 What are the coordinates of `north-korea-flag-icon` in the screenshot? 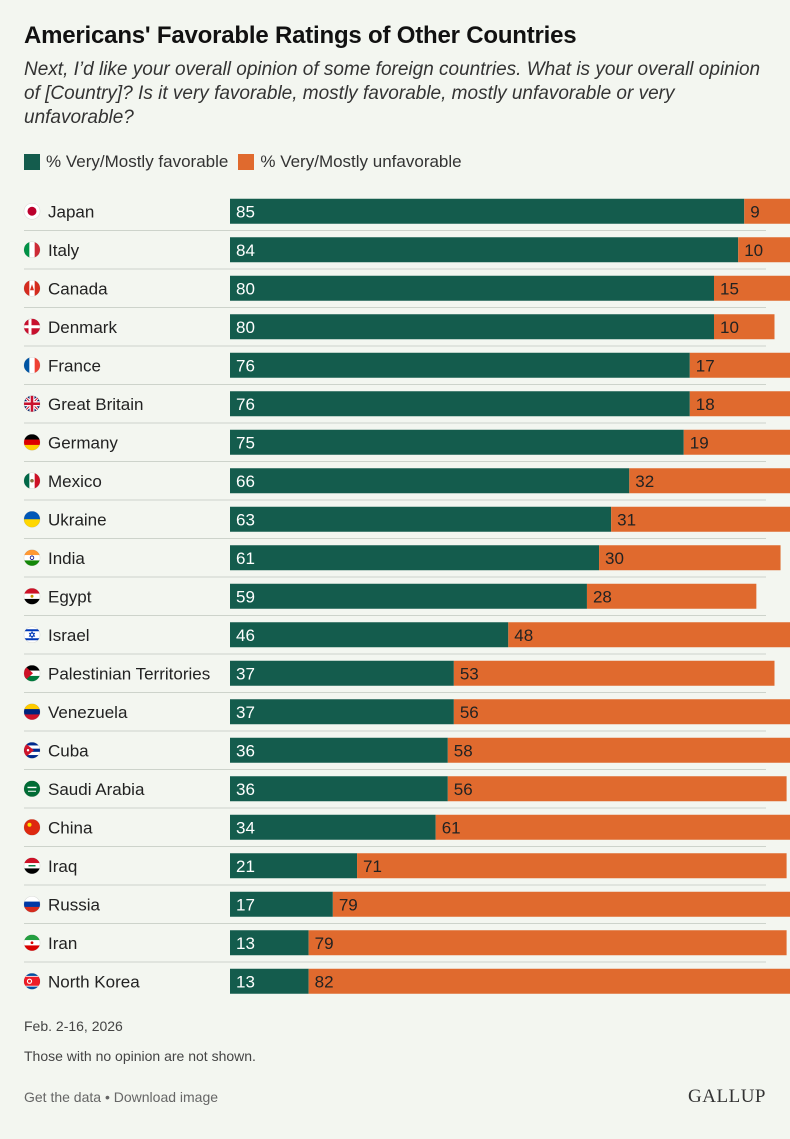 It's located at (32, 981).